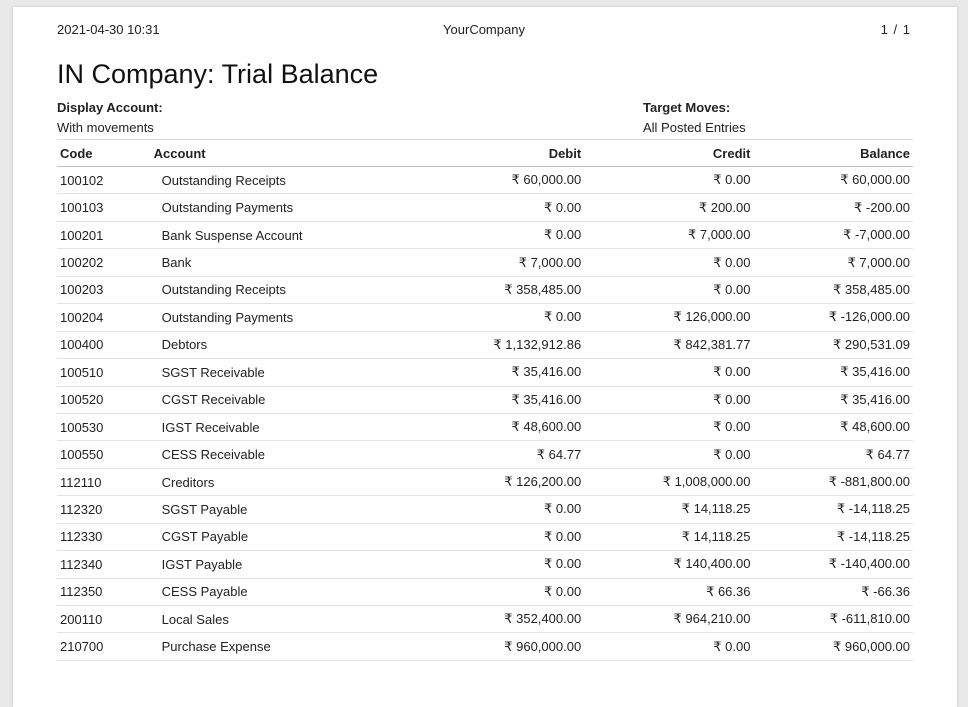  Describe the element at coordinates (104, 345) in the screenshot. I see `cell-code: 100400` at that location.